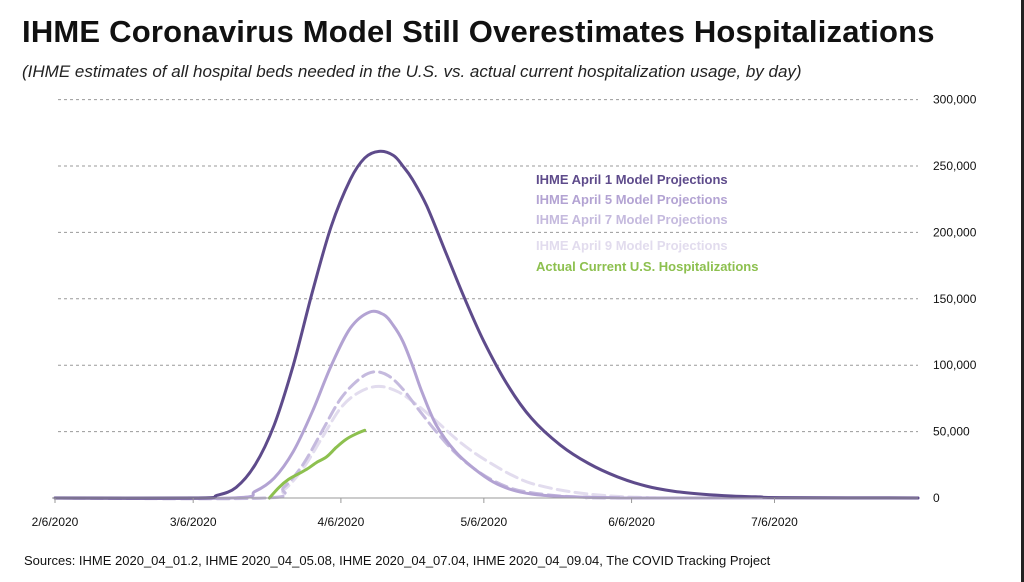 Image resolution: width=1024 pixels, height=582 pixels. What do you see at coordinates (955, 232) in the screenshot?
I see `y-tick-label: 200,000` at bounding box center [955, 232].